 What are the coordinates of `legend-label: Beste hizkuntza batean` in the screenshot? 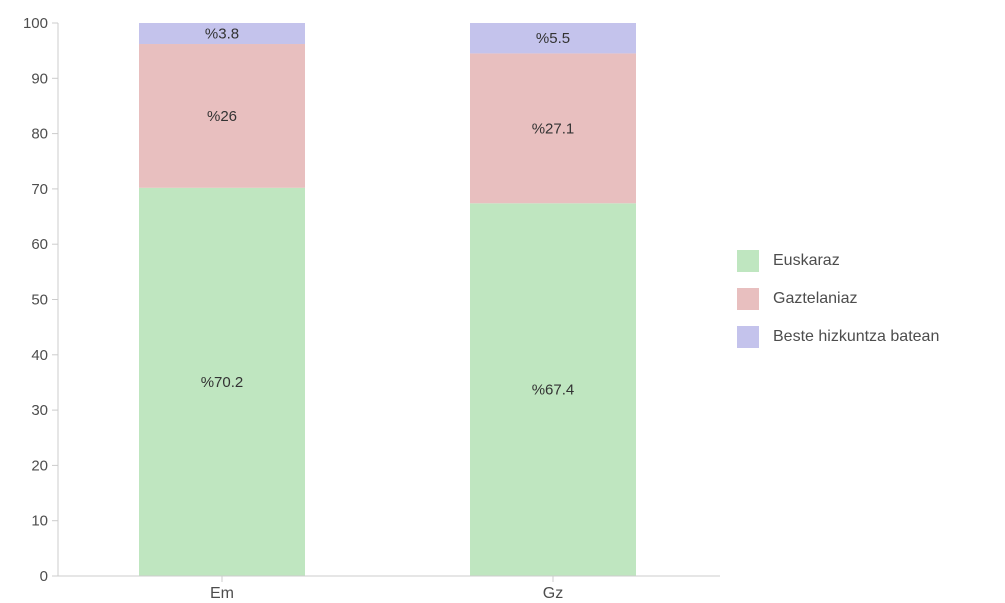 It's located at (856, 336).